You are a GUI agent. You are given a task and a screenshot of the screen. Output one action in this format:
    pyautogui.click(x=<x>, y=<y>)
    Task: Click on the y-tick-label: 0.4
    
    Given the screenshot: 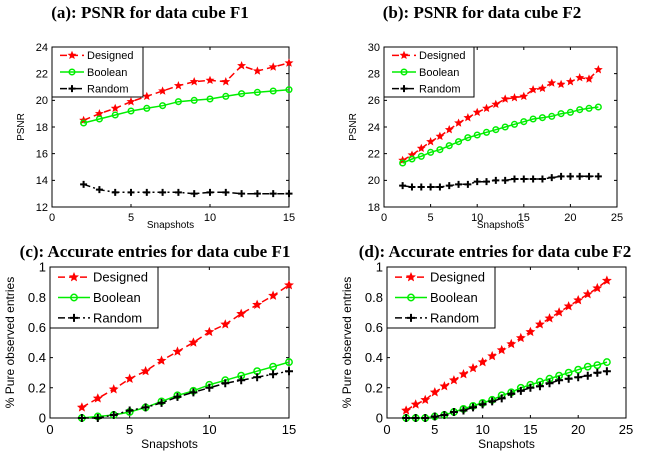 What is the action you would take?
    pyautogui.click(x=37, y=357)
    